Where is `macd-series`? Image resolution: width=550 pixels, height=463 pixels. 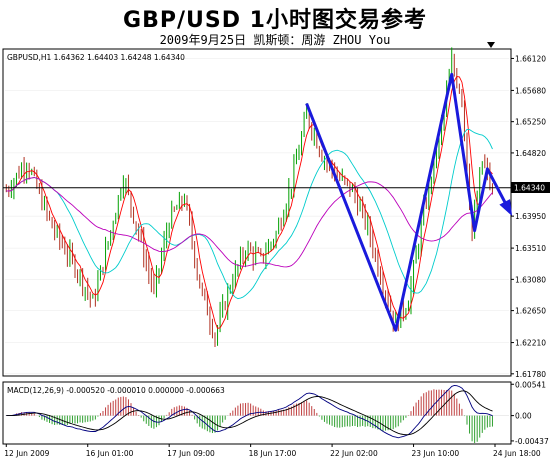
macd-series is located at coordinates (249, 414).